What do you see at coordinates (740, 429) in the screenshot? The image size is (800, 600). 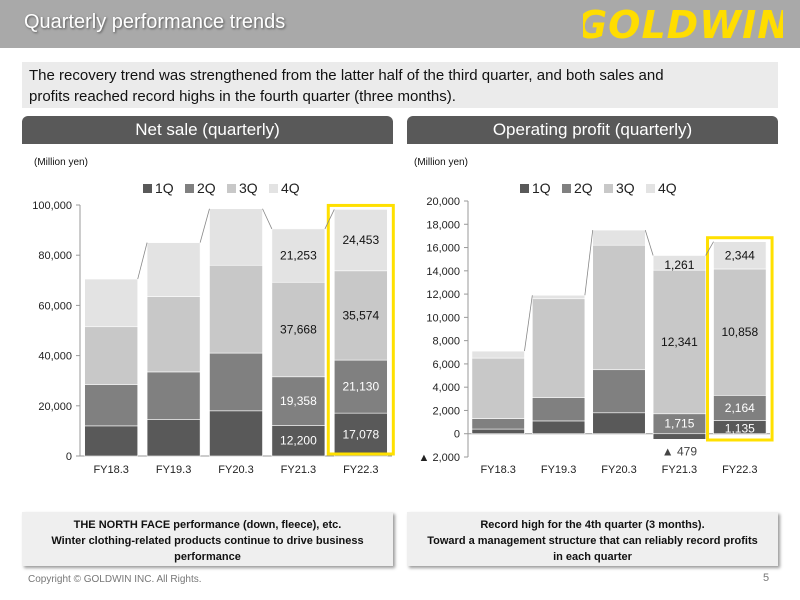 I see `data-label: 1,135` at bounding box center [740, 429].